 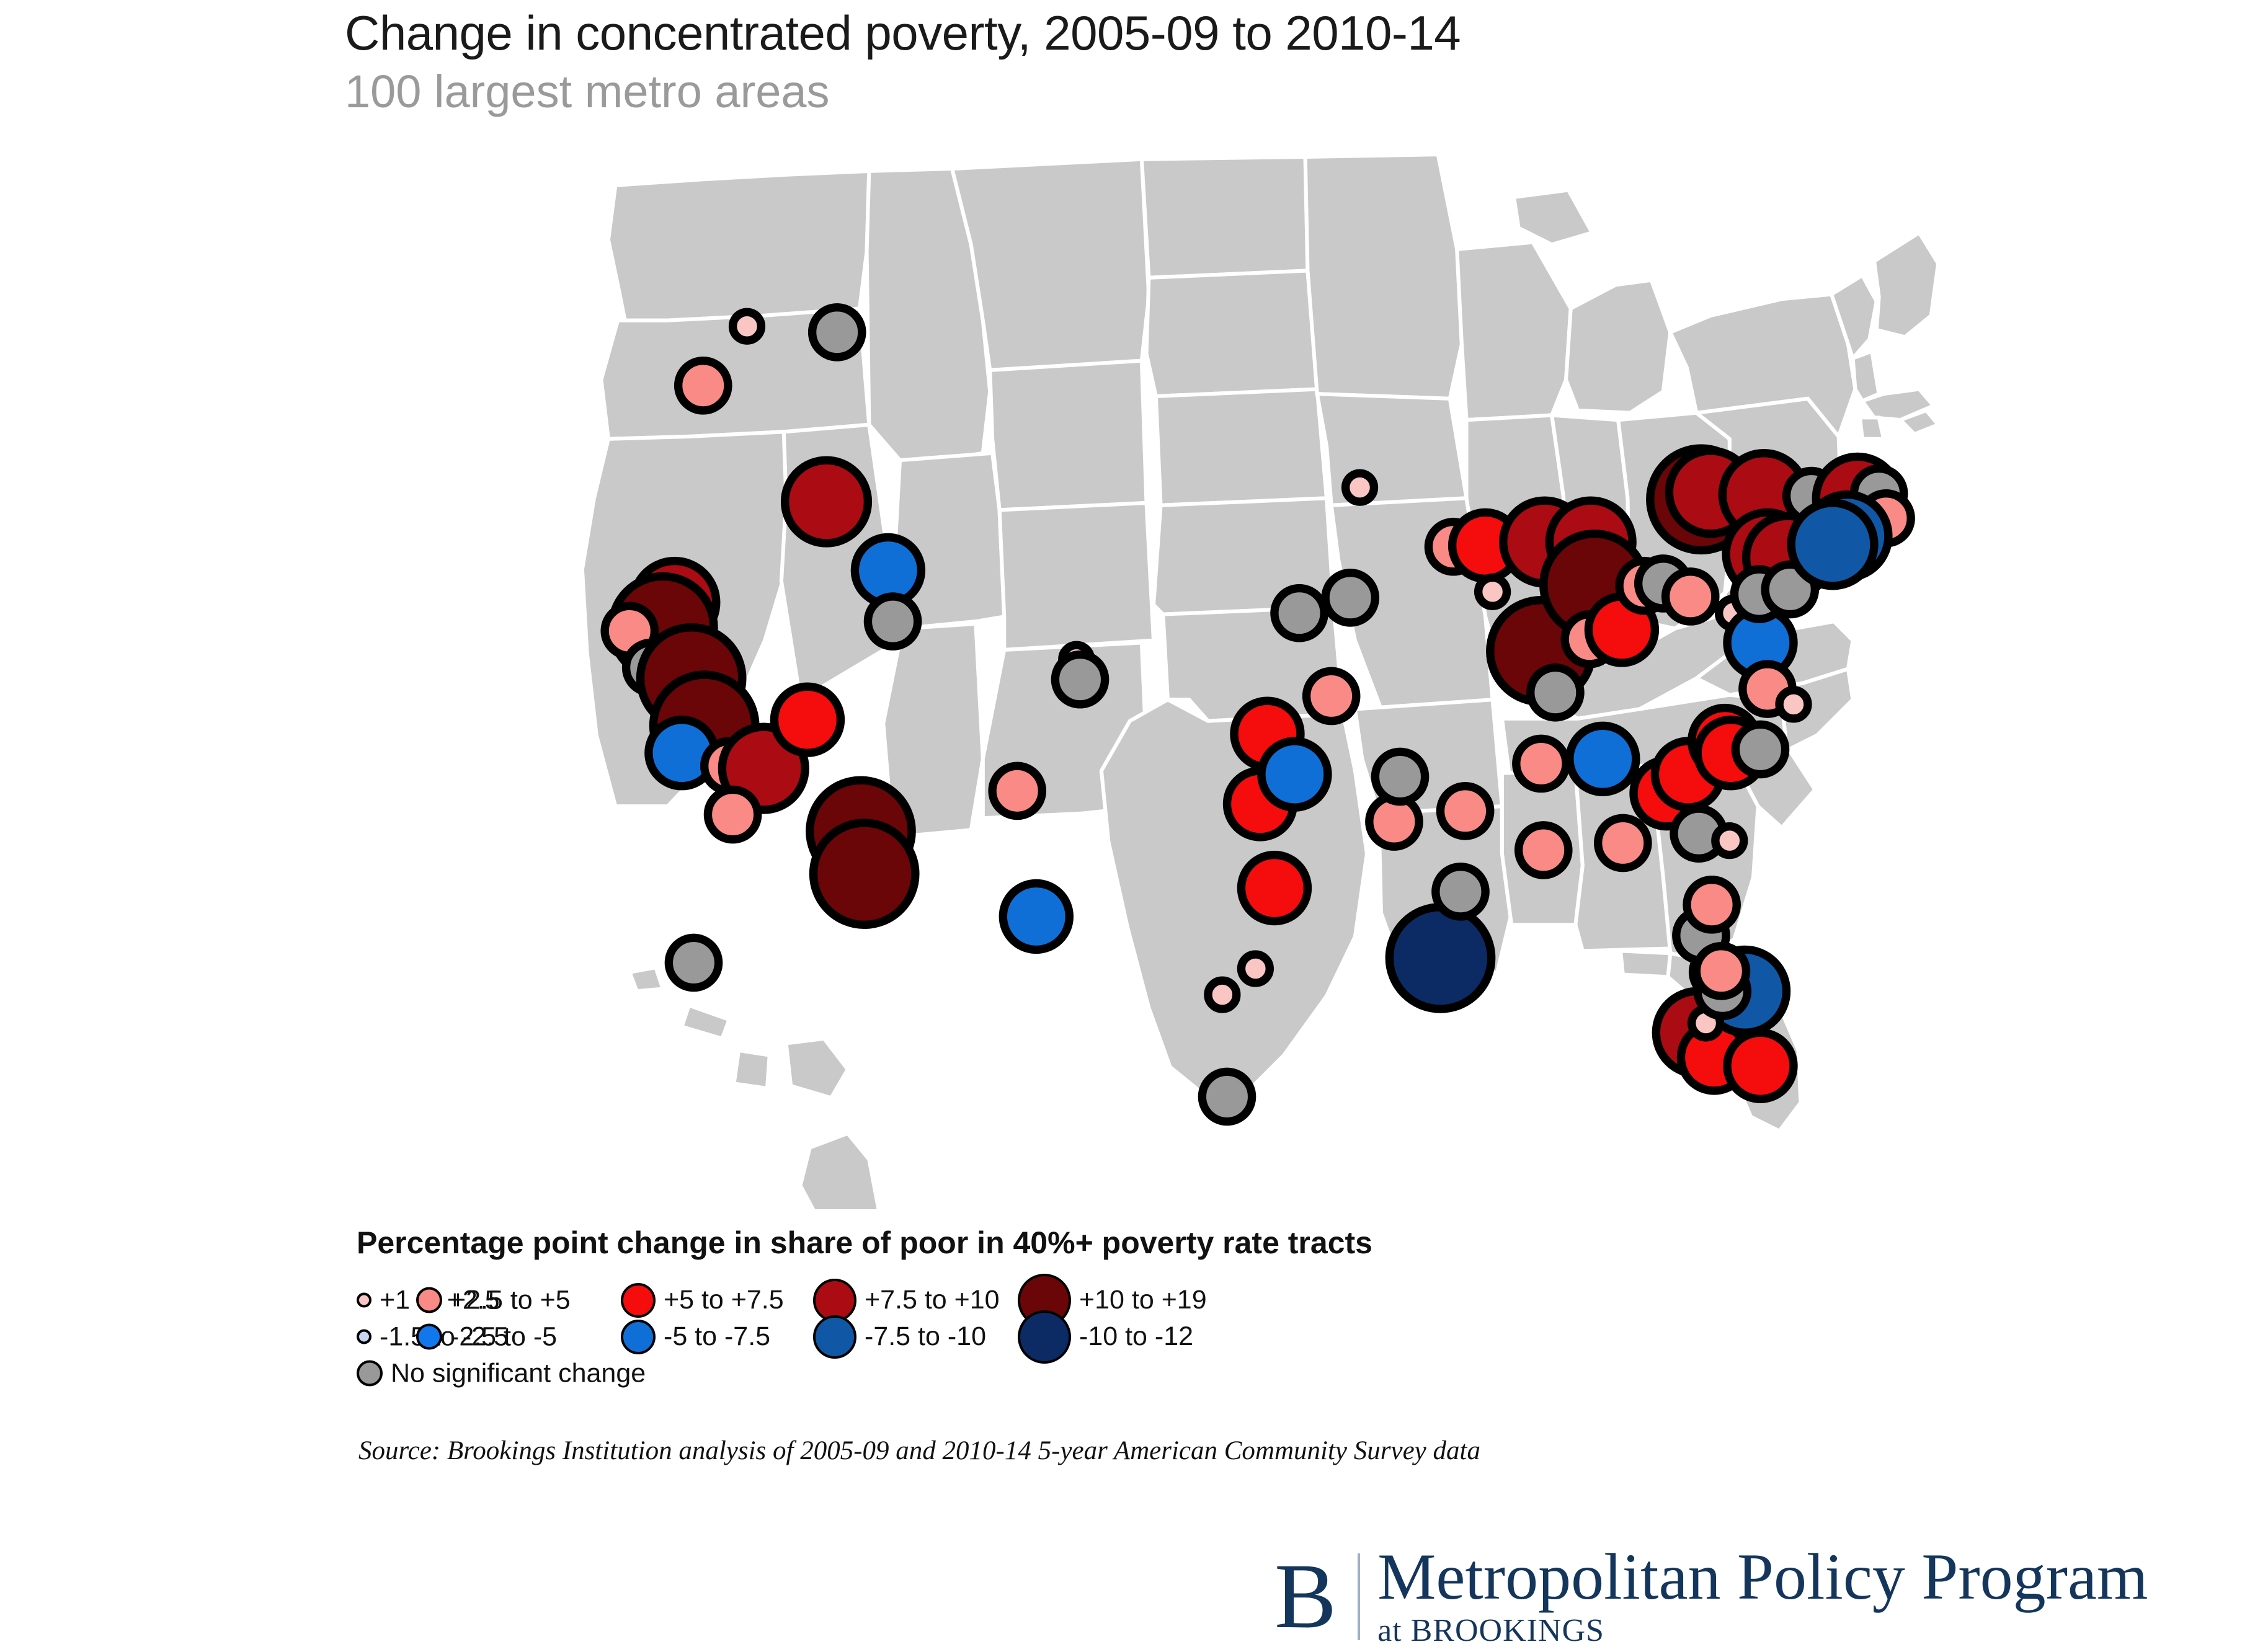 I want to click on logo-org-name: at BROOKINGS, so click(x=1490, y=1630).